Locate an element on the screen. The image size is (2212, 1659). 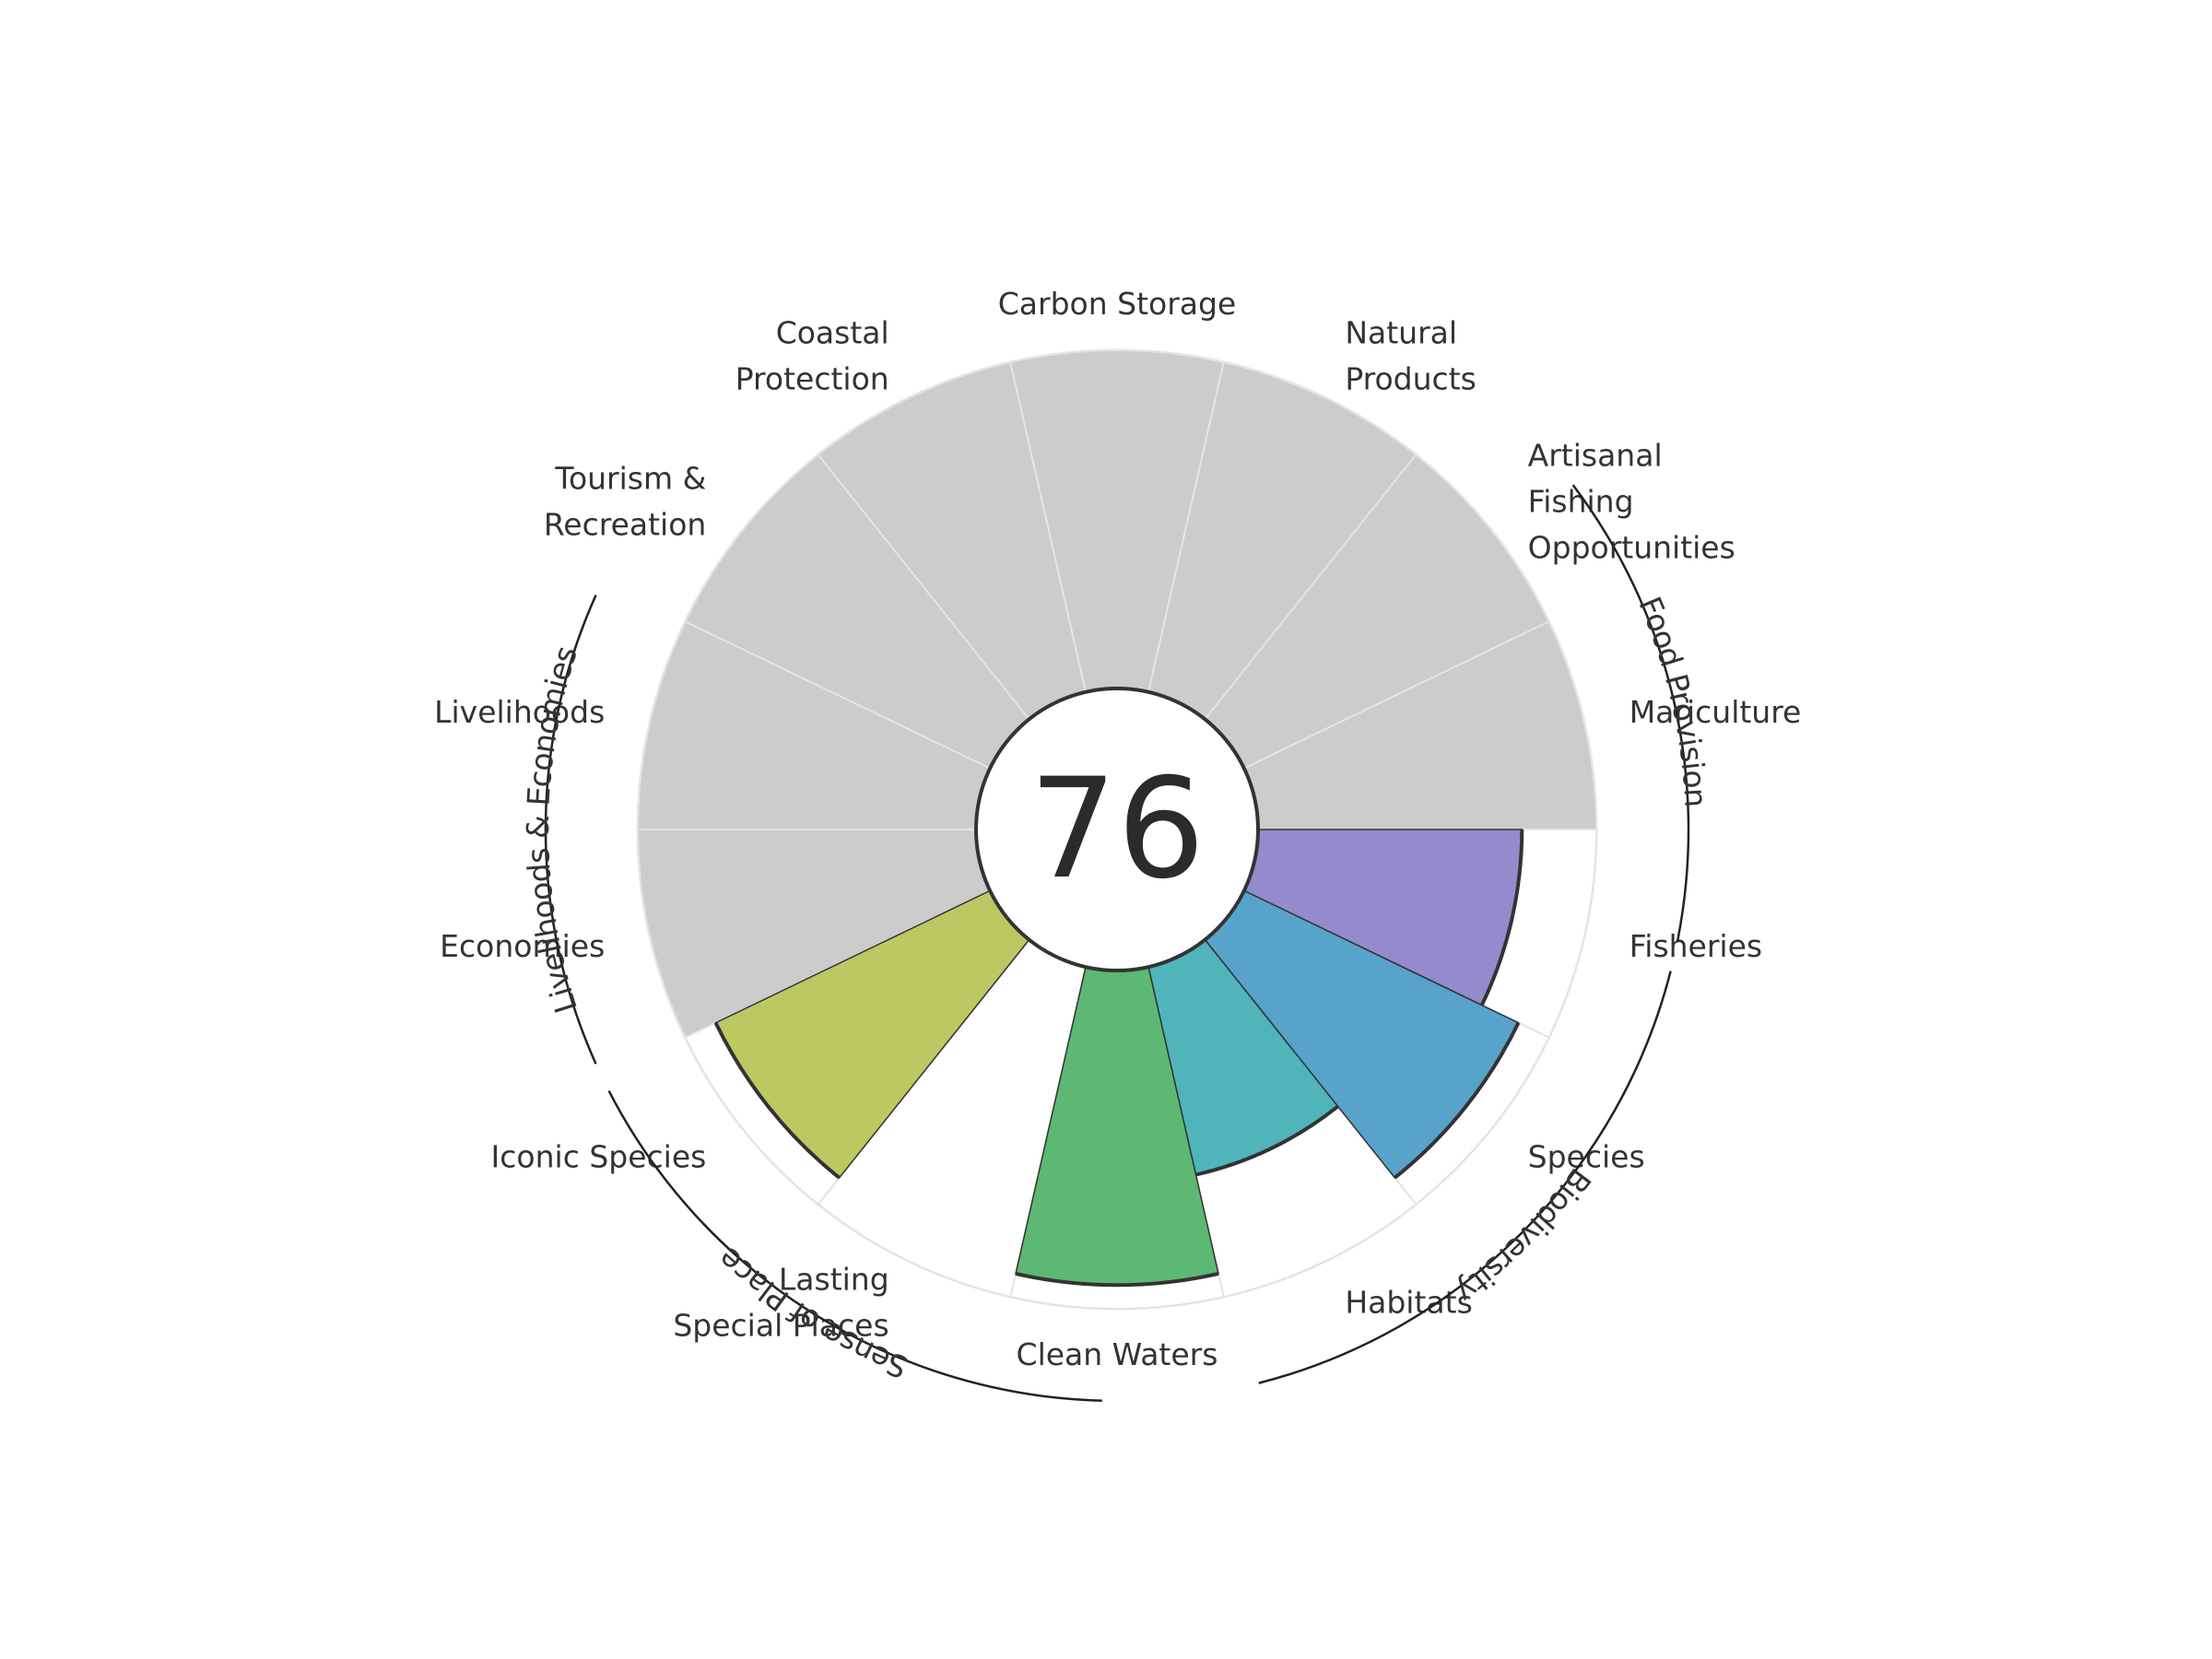
bar-edge-clean-waters is located at coordinates (1117, 1279).